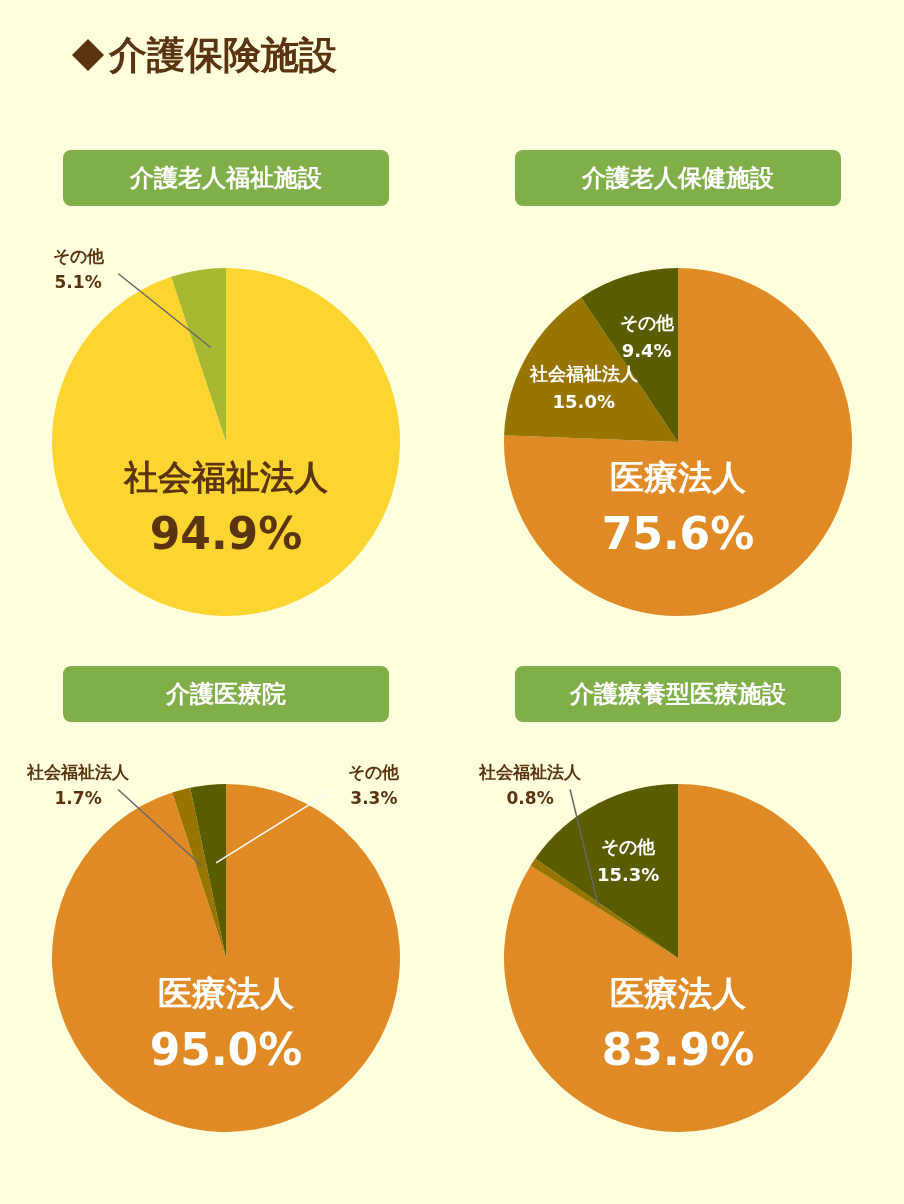 The height and width of the screenshot is (1204, 904). Describe the element at coordinates (646, 351) in the screenshot. I see `data-label: 9.4%` at that location.